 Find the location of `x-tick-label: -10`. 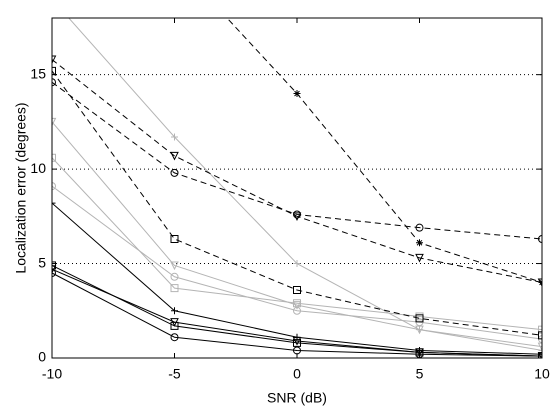

x-tick-label: -10 is located at coordinates (52, 374).